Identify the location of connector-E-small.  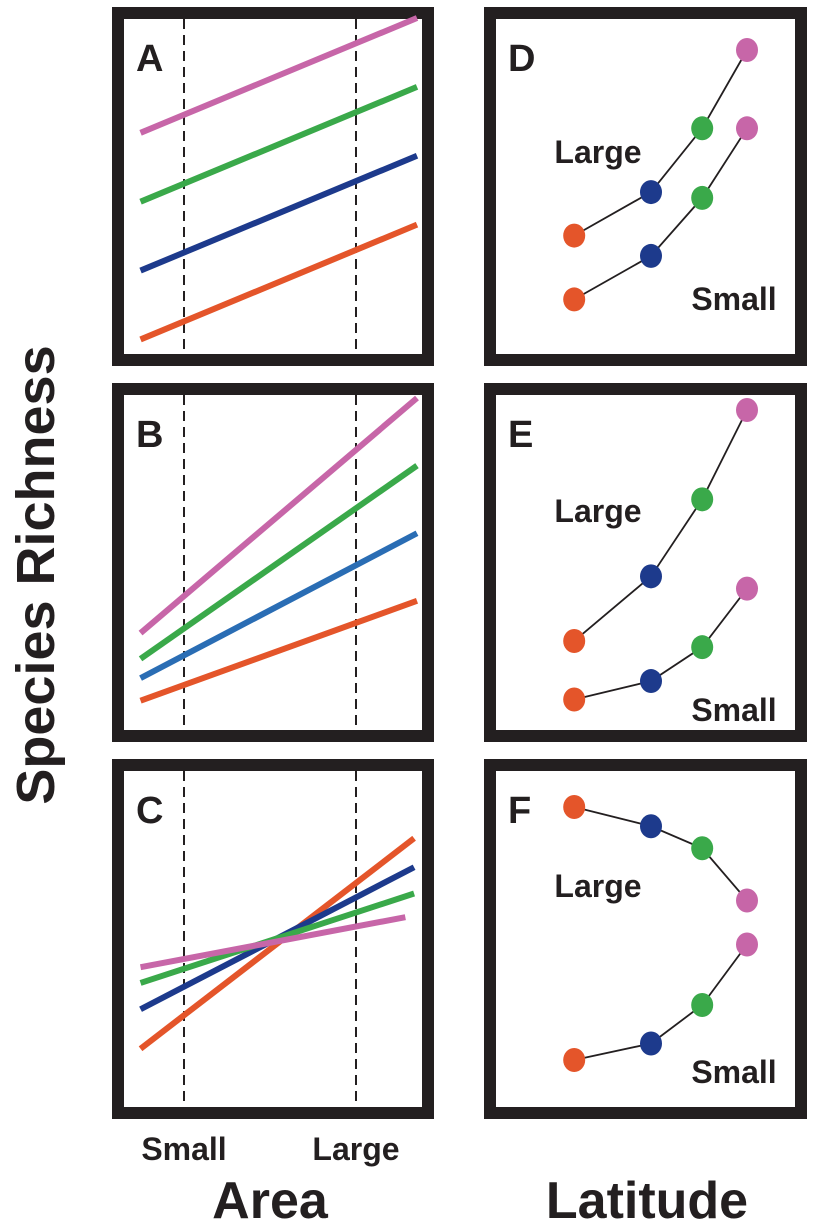
(660, 644).